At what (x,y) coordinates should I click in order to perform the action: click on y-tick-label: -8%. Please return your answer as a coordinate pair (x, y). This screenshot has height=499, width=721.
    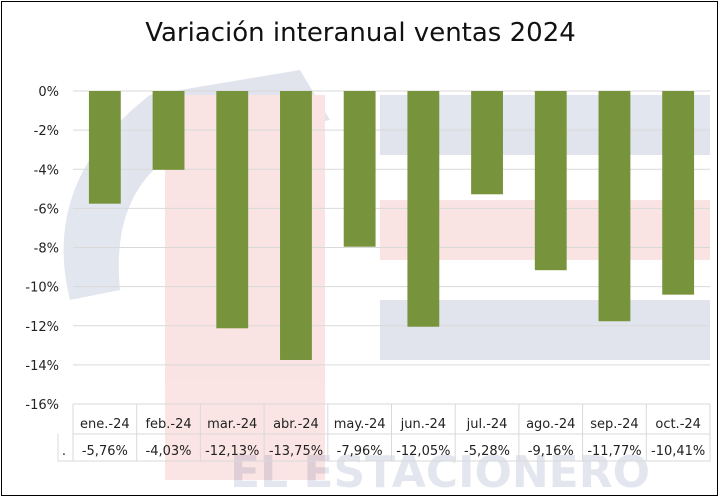
    Looking at the image, I should click on (46, 249).